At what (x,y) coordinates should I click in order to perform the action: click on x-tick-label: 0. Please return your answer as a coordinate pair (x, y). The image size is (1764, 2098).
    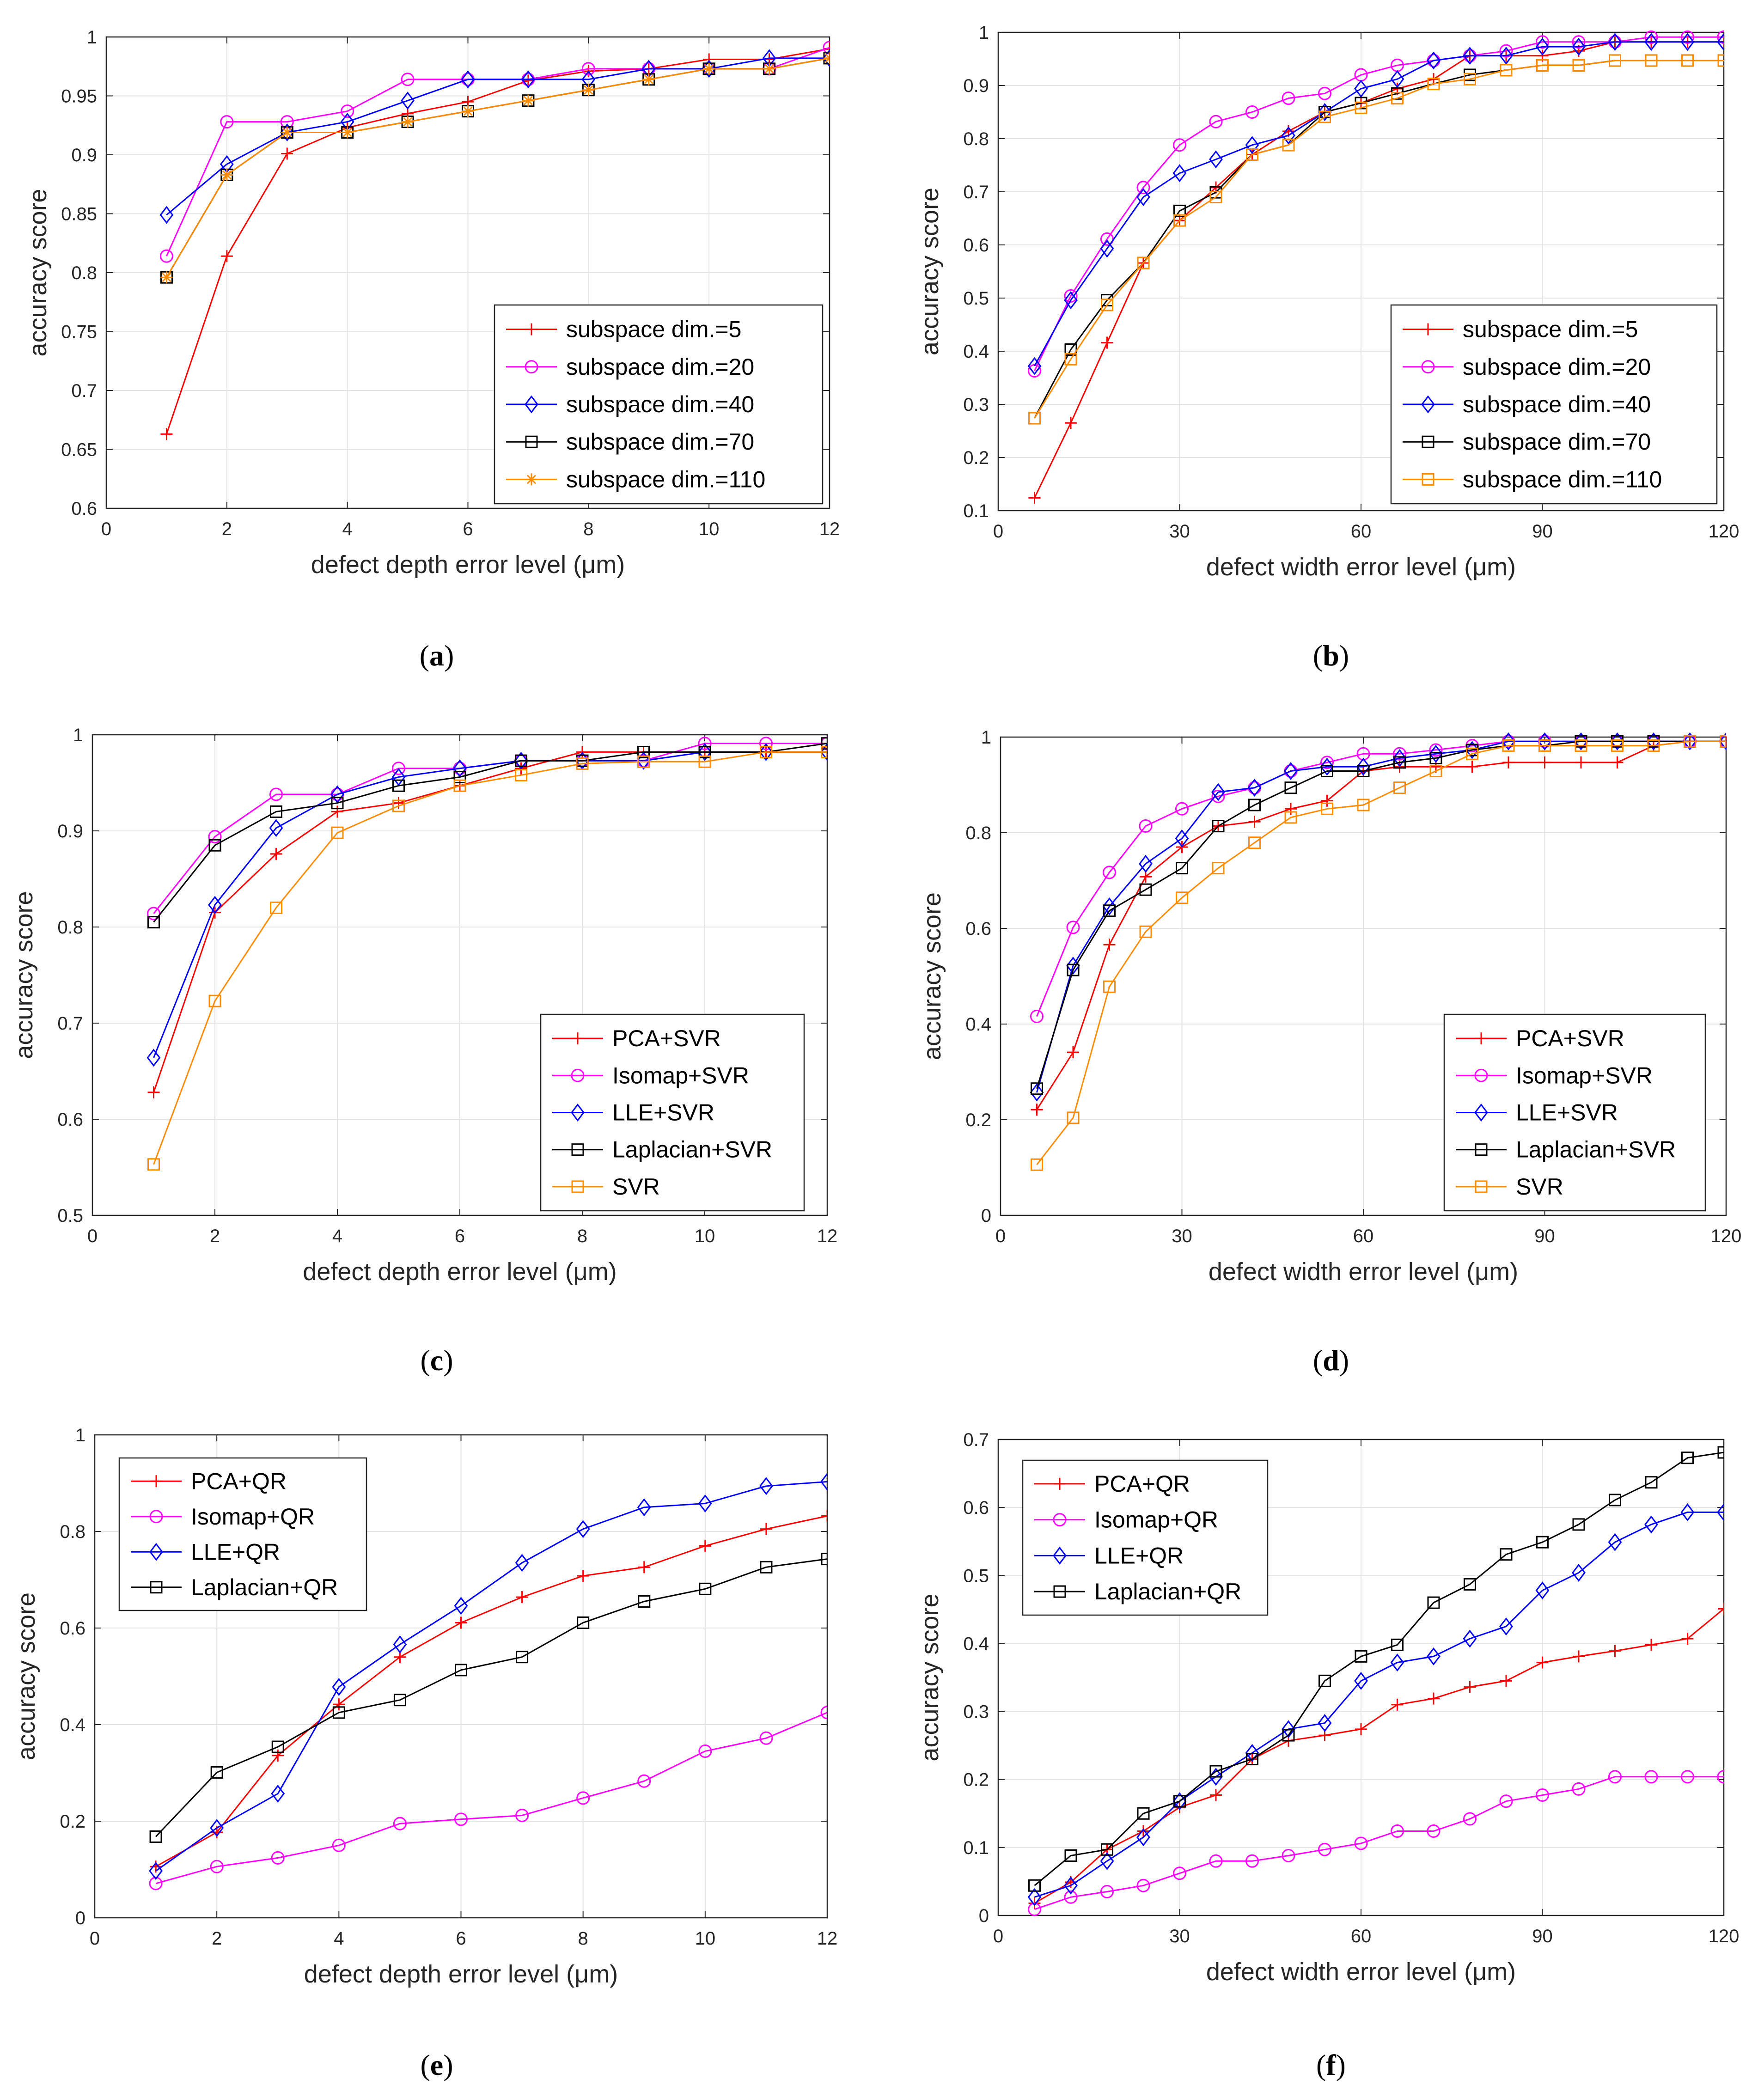
    Looking at the image, I should click on (95, 1938).